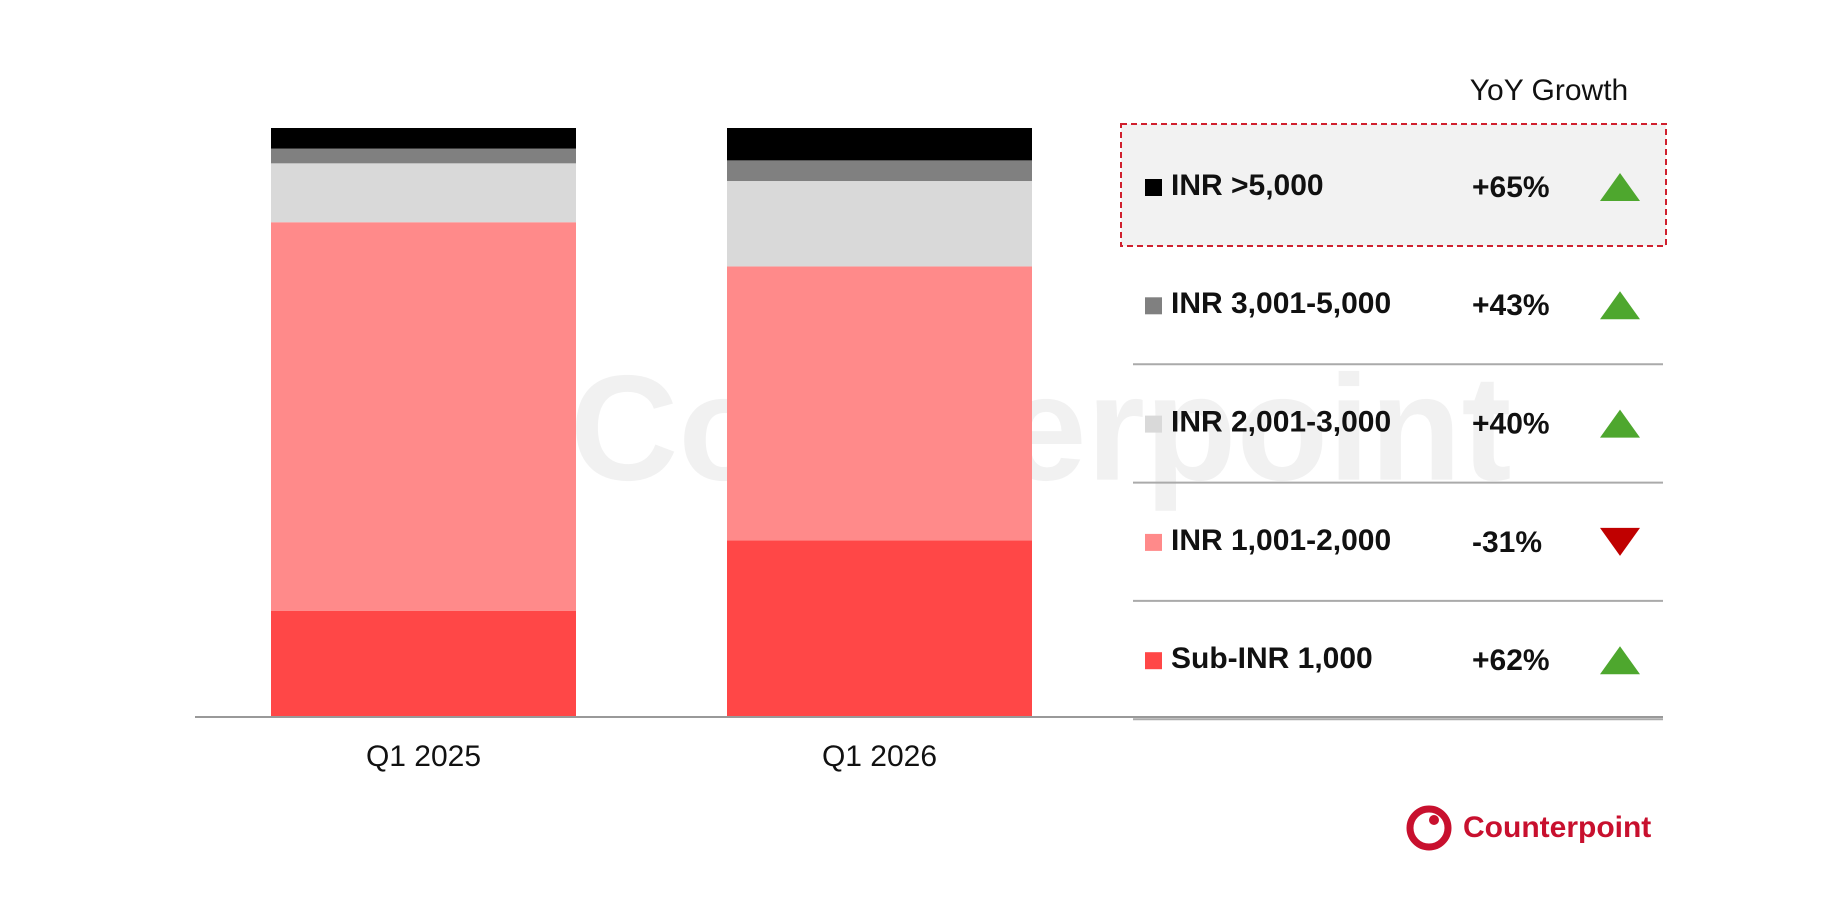 The width and height of the screenshot is (1836, 913). I want to click on watermark-text: Counterpoint, so click(1040, 428).